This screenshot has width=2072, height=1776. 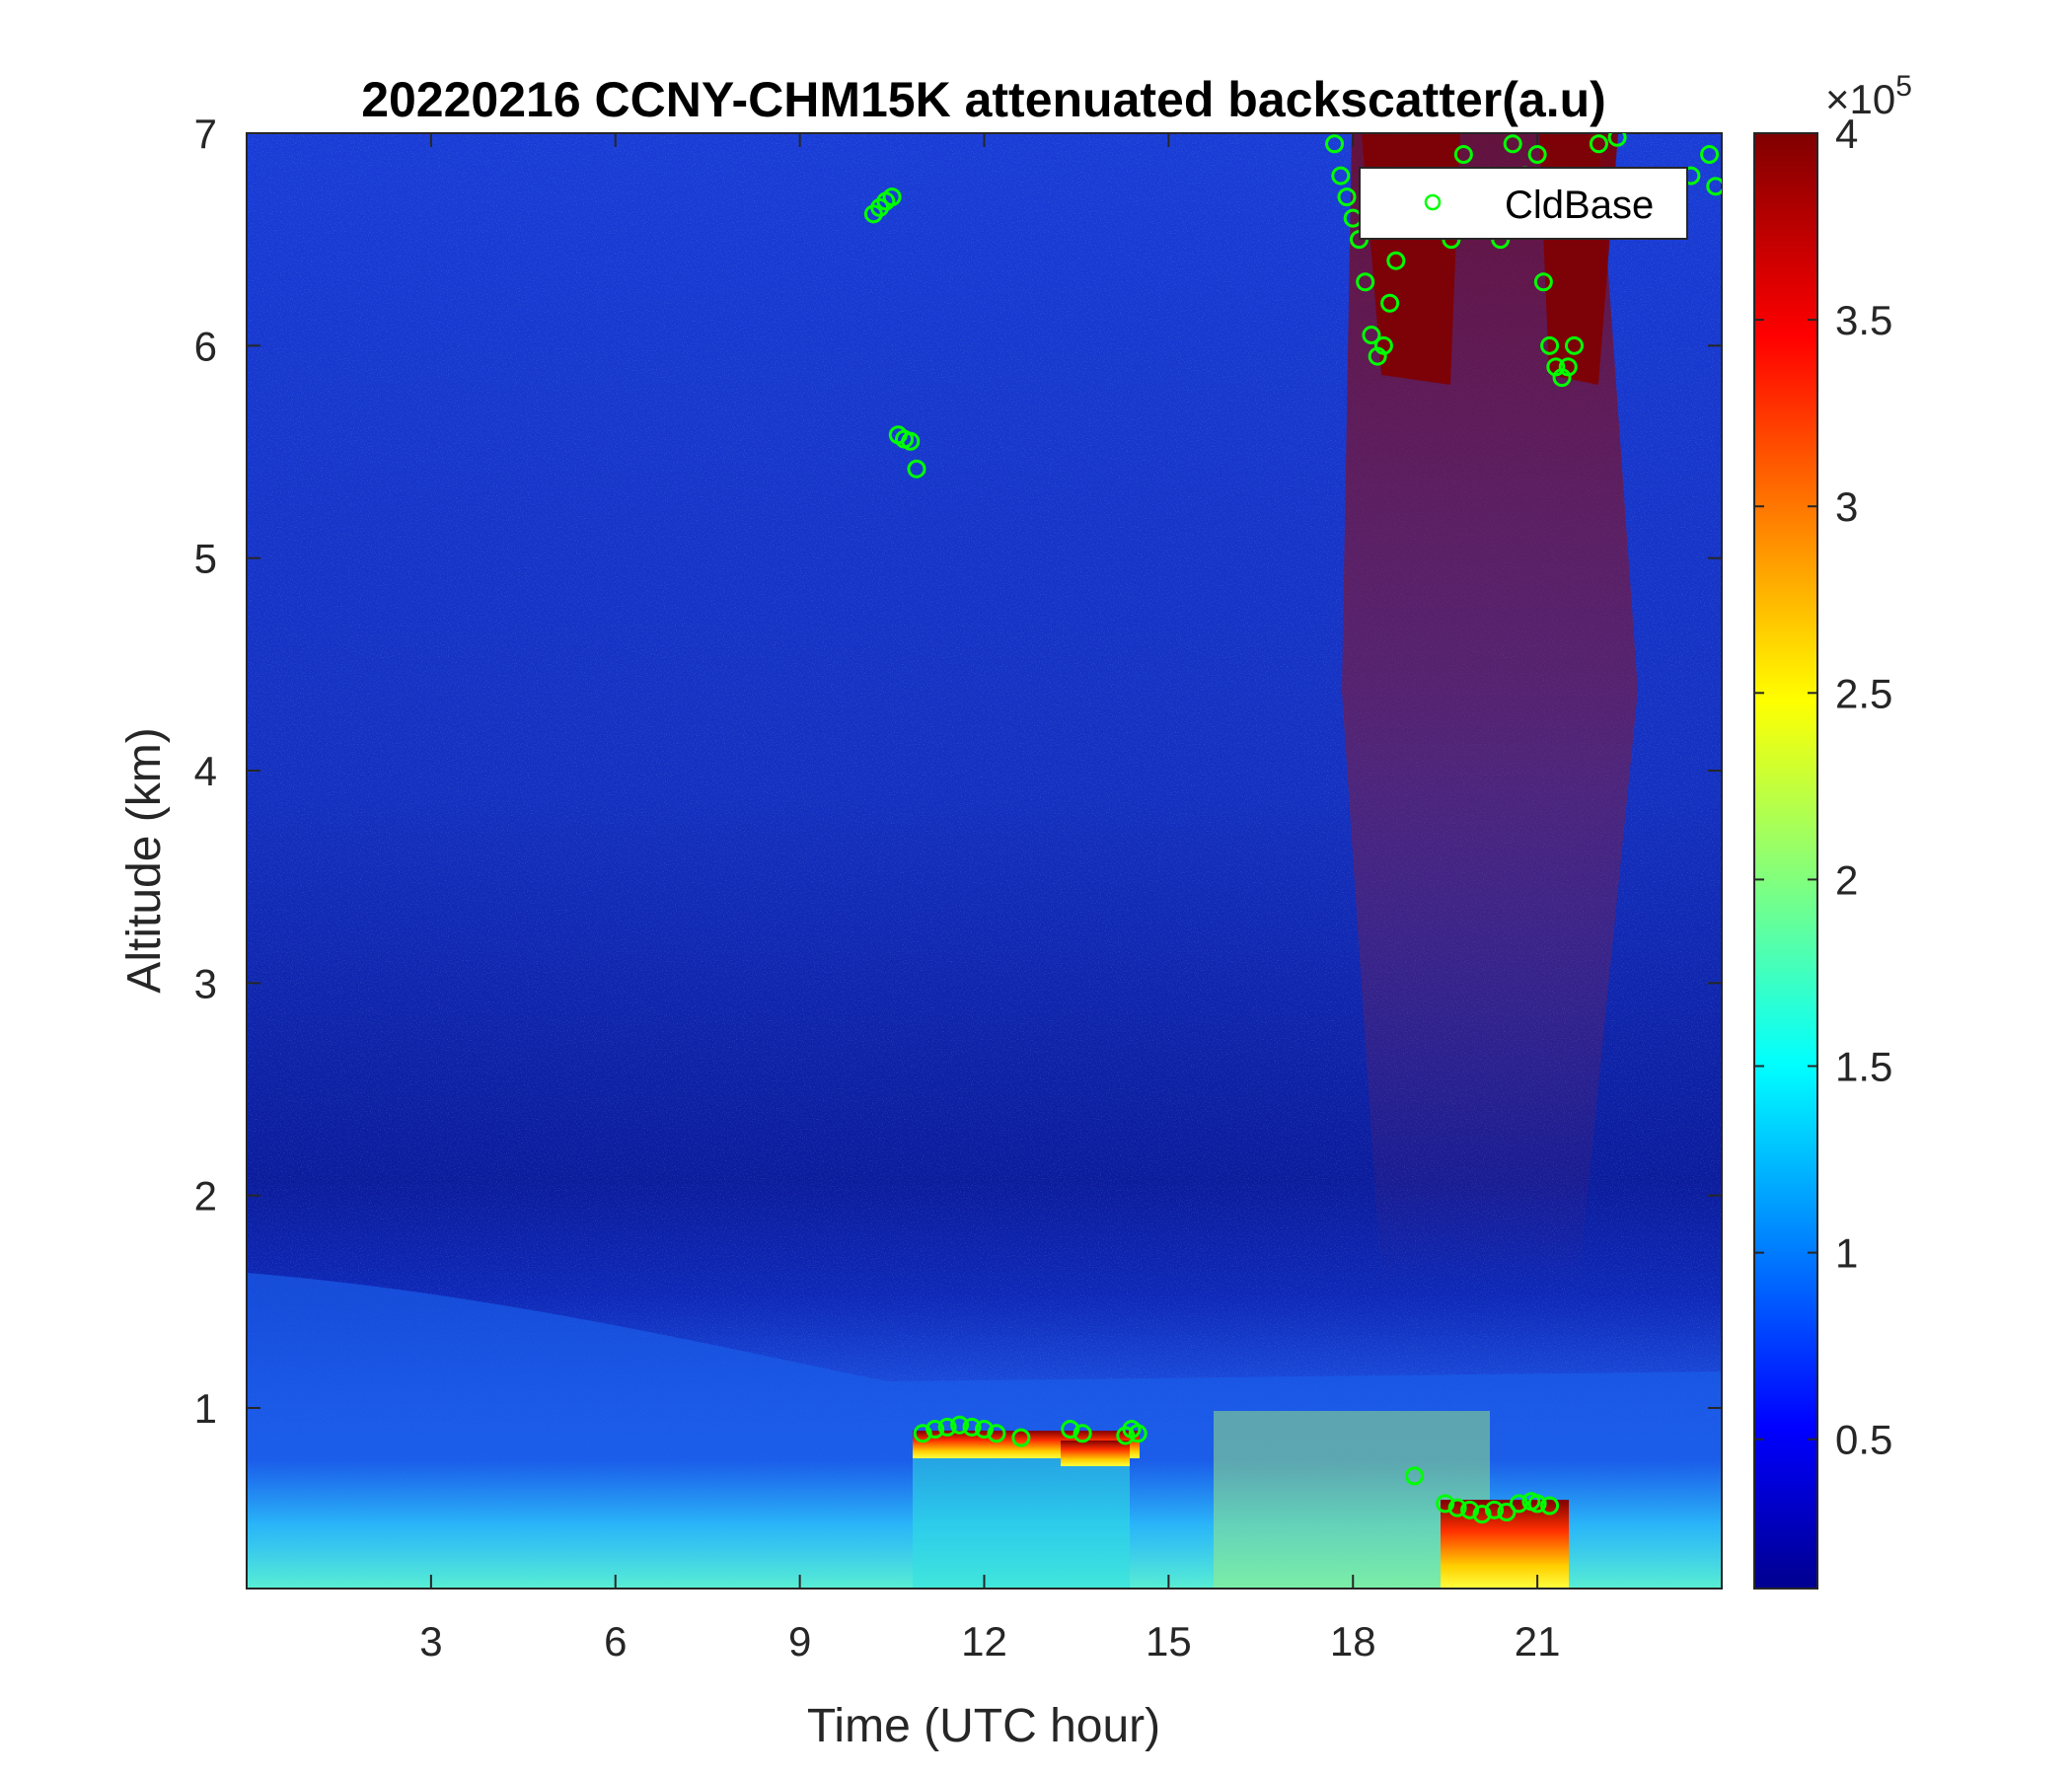 What do you see at coordinates (1538, 1642) in the screenshot?
I see `x-tick-label: 21` at bounding box center [1538, 1642].